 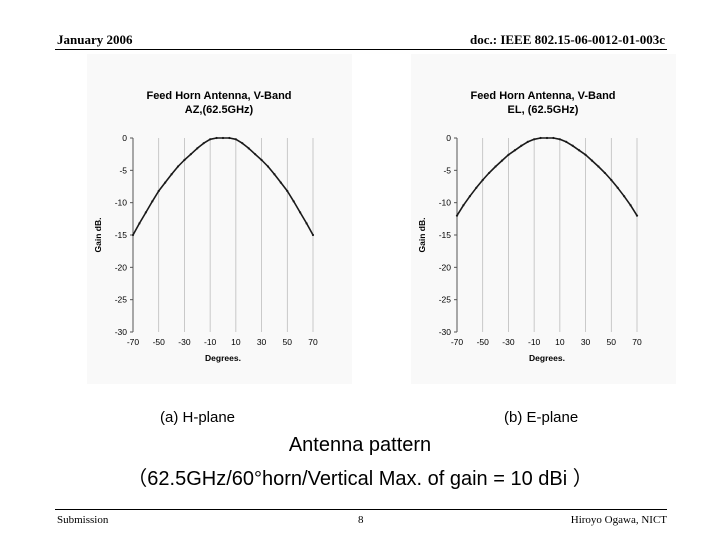 What do you see at coordinates (543, 110) in the screenshot?
I see `chart-subtitle: EL, (62.5GHz)` at bounding box center [543, 110].